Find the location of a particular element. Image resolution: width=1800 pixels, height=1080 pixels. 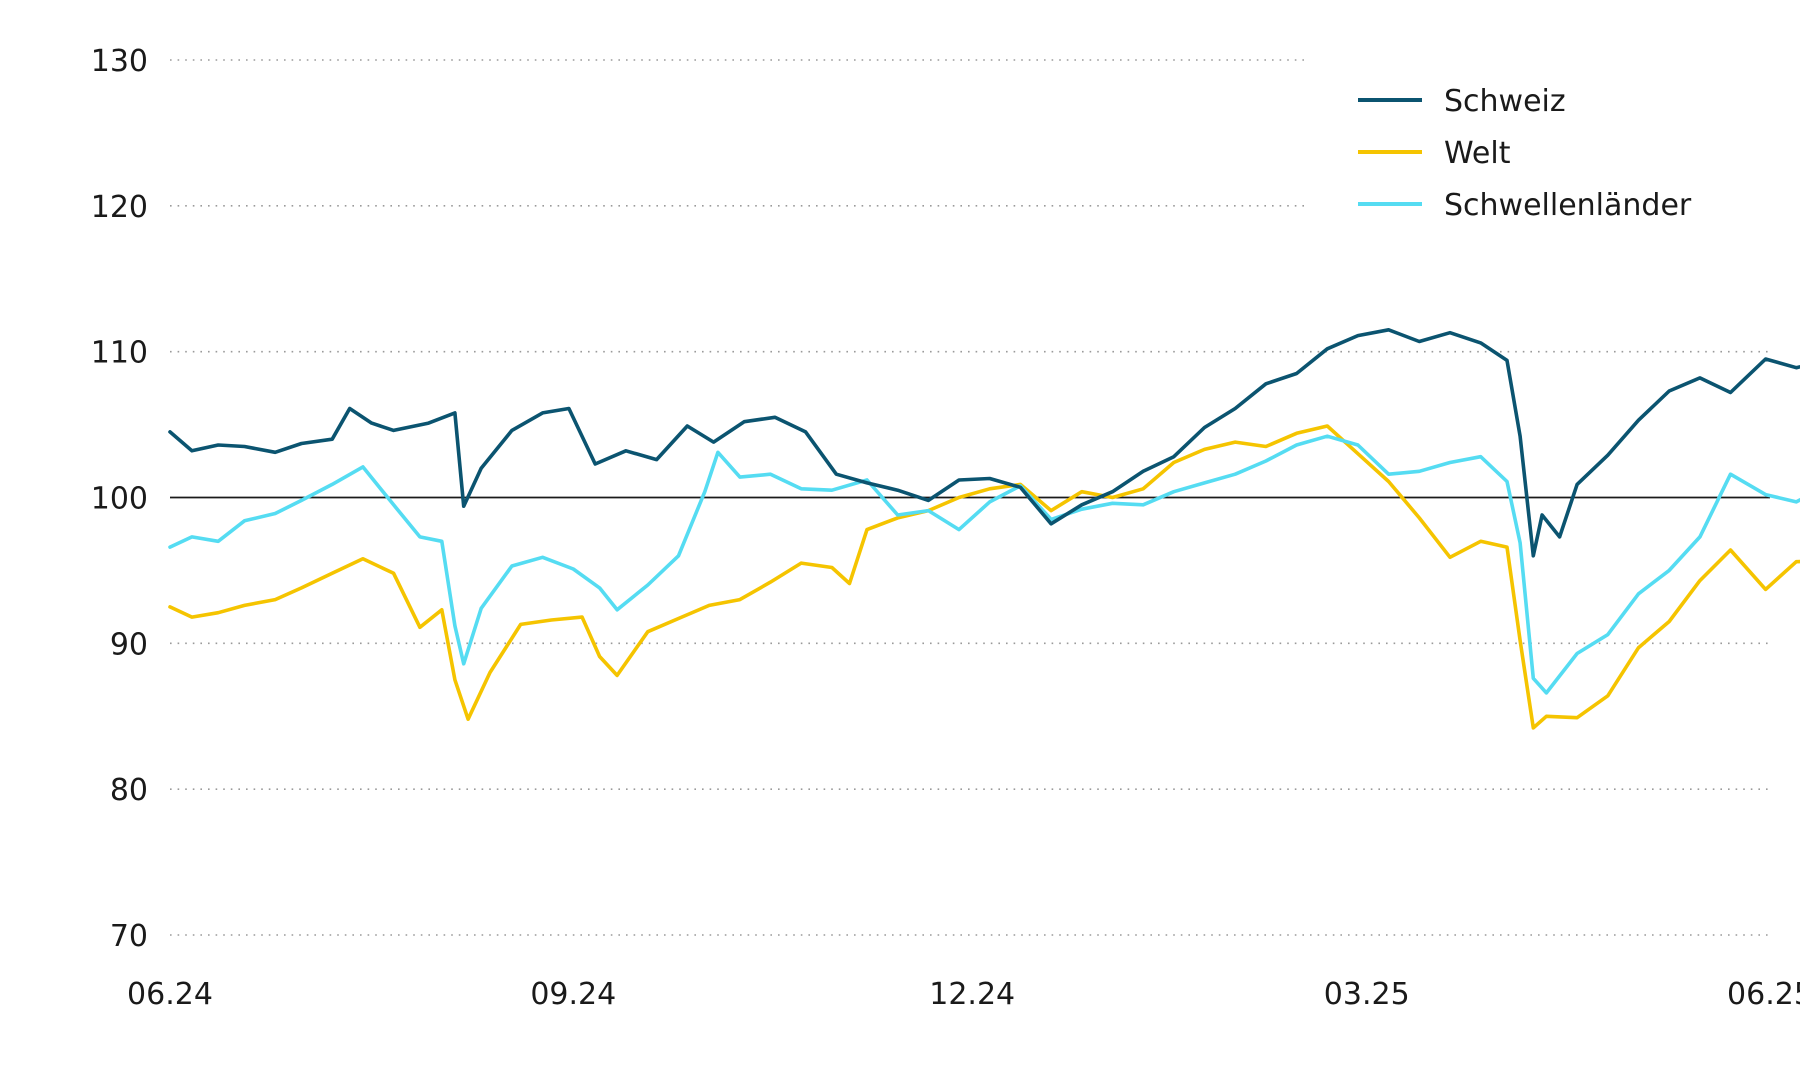

x-tick-label: 12.24 is located at coordinates (972, 994).